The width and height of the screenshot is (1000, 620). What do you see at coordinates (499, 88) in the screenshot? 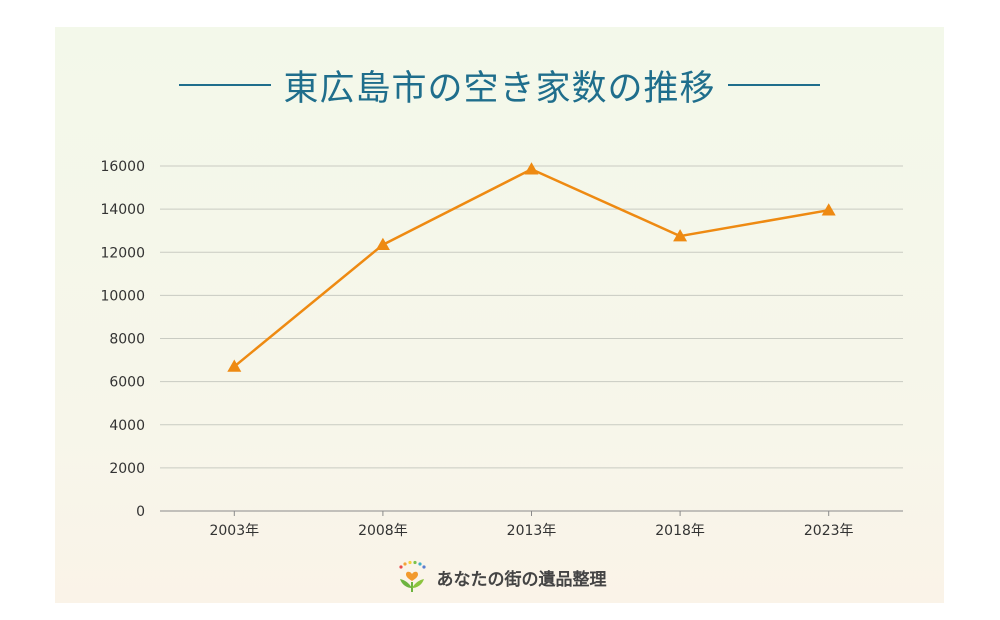
I see `chart-title: 東広島市の空き家数の推移` at bounding box center [499, 88].